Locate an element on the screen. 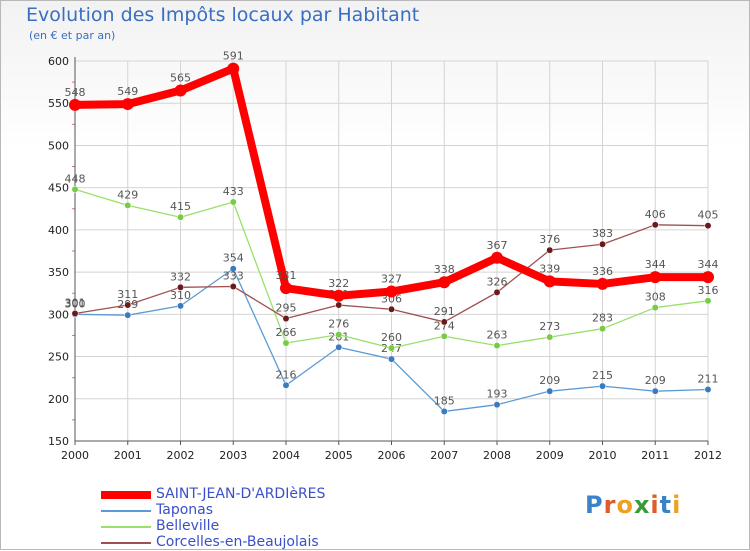 The height and width of the screenshot is (551, 750). data-label-3-9: 376 is located at coordinates (549, 239).